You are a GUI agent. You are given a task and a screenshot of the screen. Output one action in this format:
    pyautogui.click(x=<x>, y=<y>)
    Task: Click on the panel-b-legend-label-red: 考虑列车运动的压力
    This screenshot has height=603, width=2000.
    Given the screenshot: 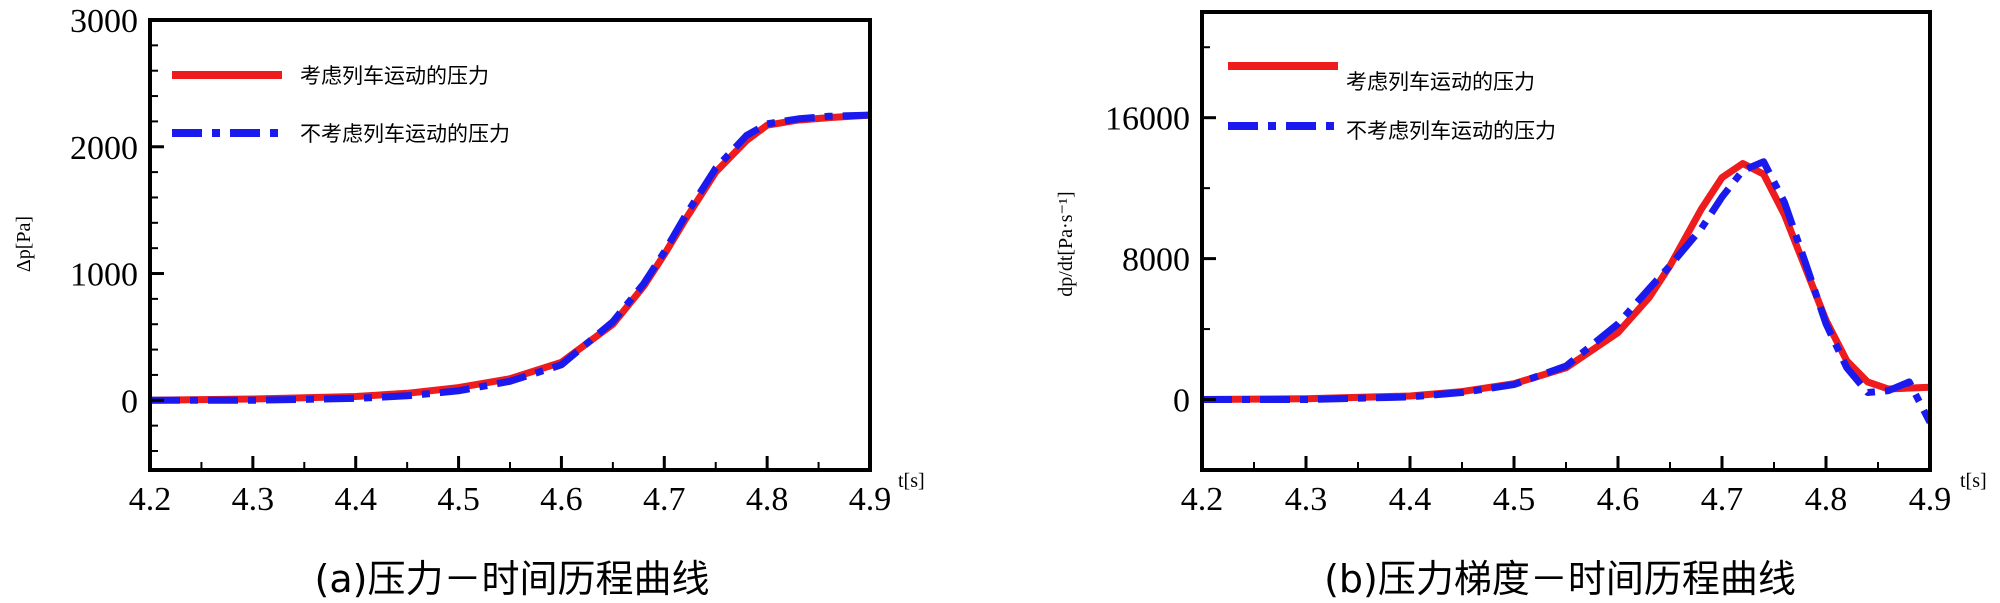 What is the action you would take?
    pyautogui.click(x=1440, y=82)
    